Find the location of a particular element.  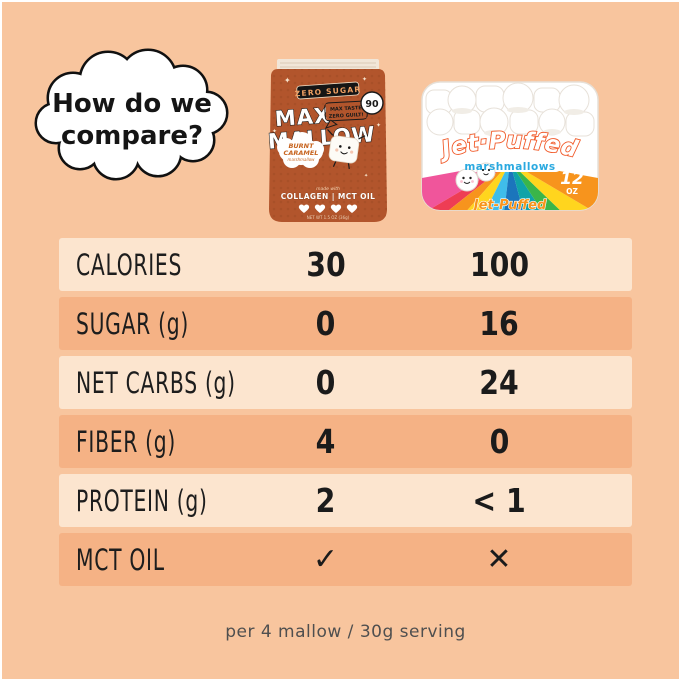

flavor-line1: BURNT is located at coordinates (301, 146).